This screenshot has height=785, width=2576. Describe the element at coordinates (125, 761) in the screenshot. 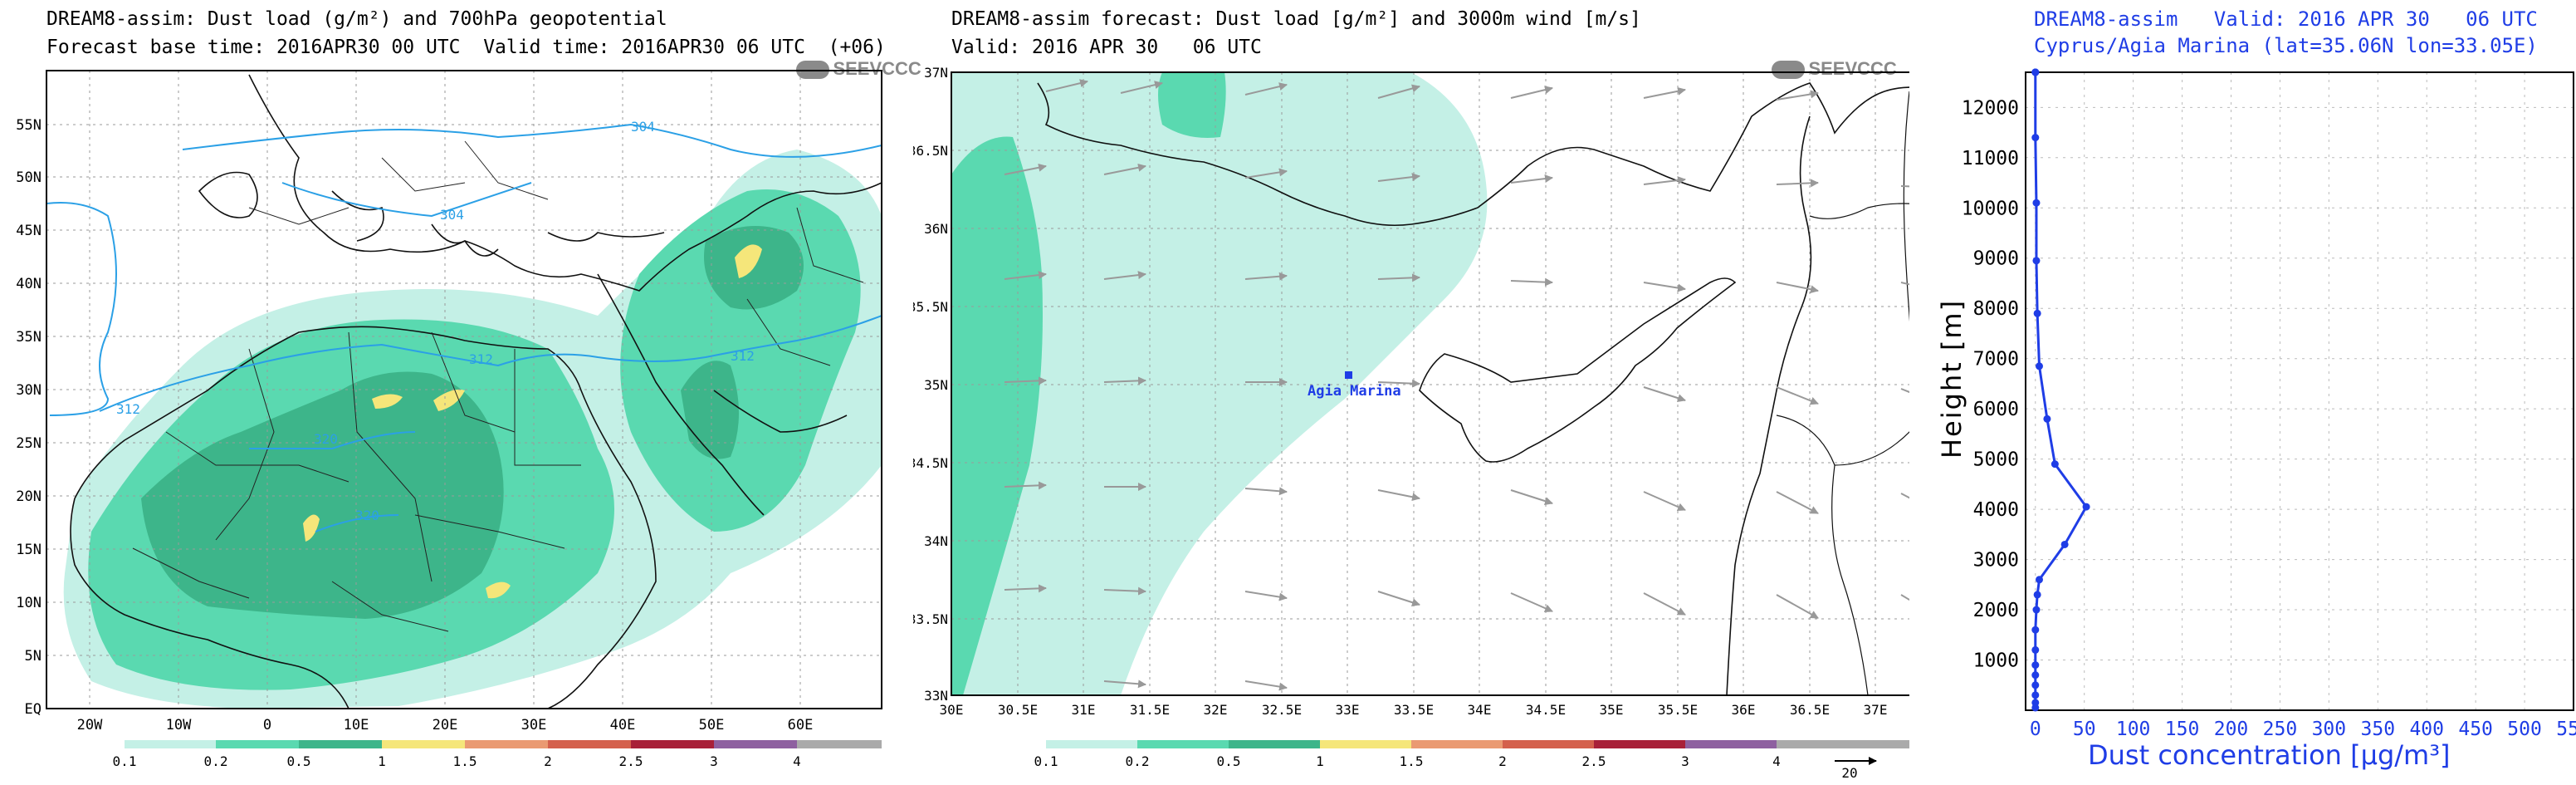

I see `legend-label: 0.1` at that location.